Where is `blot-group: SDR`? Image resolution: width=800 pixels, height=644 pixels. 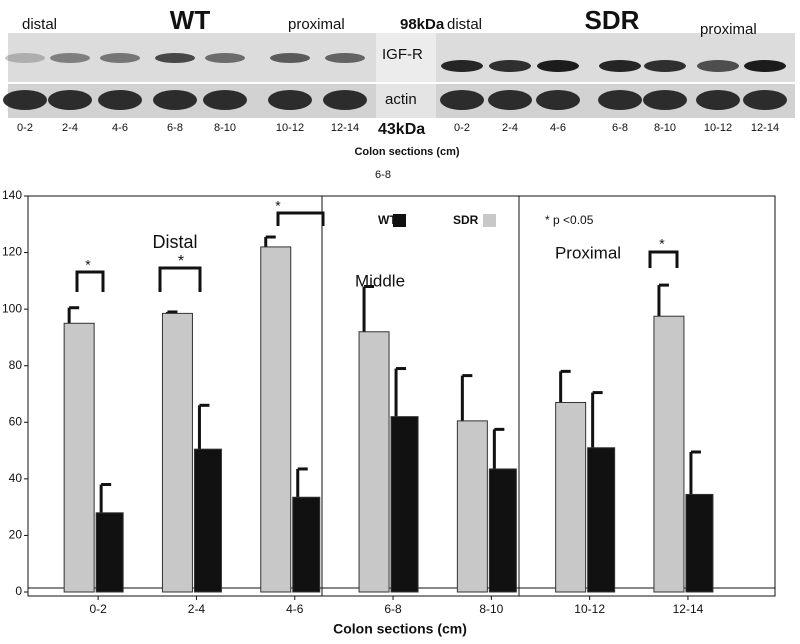
blot-group: SDR is located at coordinates (612, 20).